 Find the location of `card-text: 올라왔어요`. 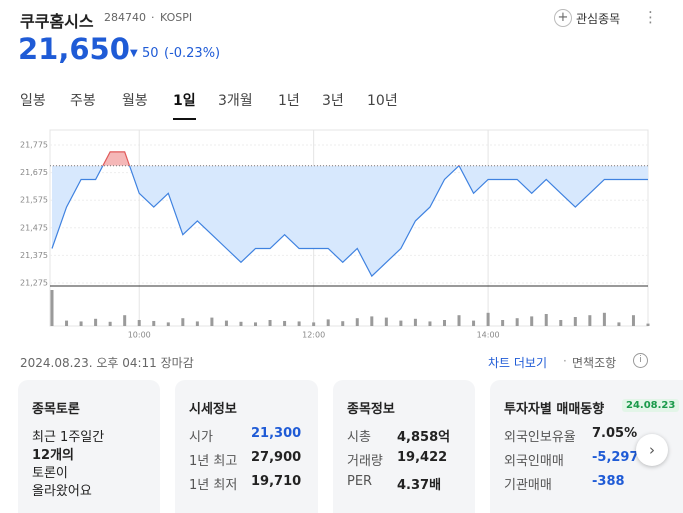

card-text: 올라왔어요 is located at coordinates (62, 491).